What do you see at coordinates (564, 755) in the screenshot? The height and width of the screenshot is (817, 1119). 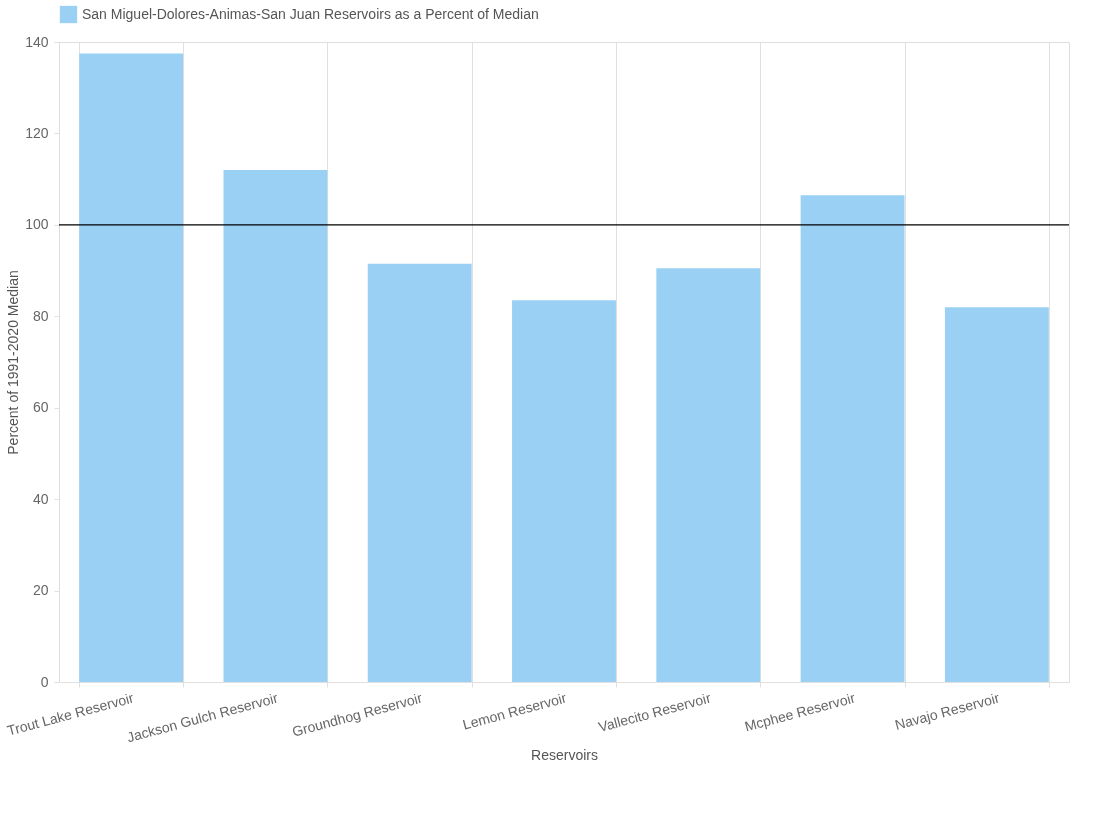 I see `x-axis-title: Reservoirs` at bounding box center [564, 755].